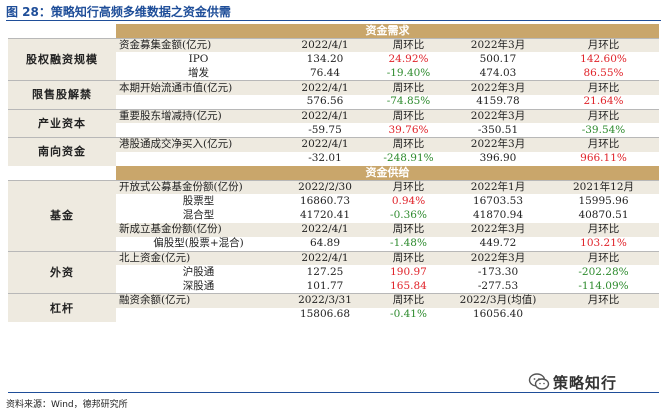  I want to click on table-row: 外资 北上资金(亿元) 2022/4/1 周环比 2022年3月 月环比, so click(333, 272).